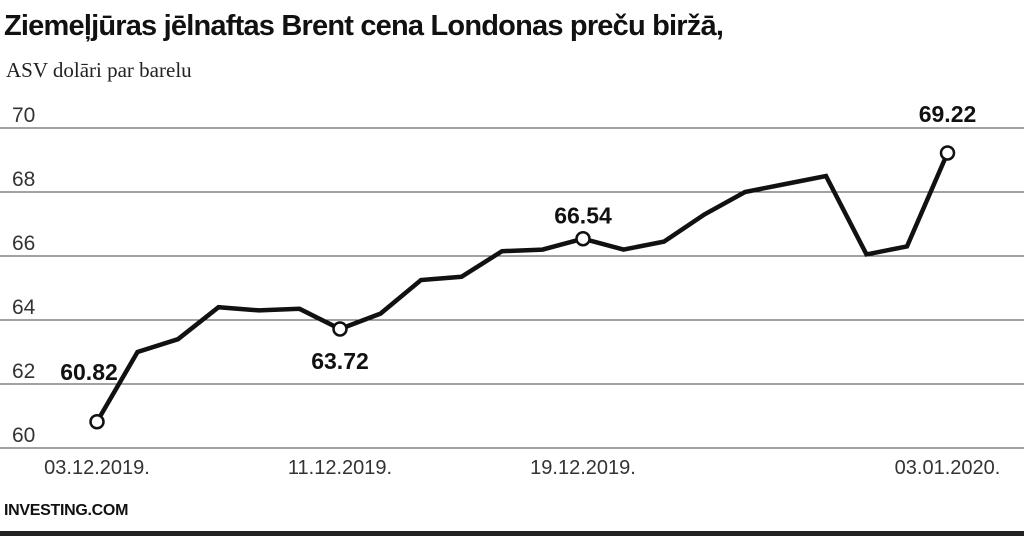  I want to click on y-tick-label: 62, so click(23, 371).